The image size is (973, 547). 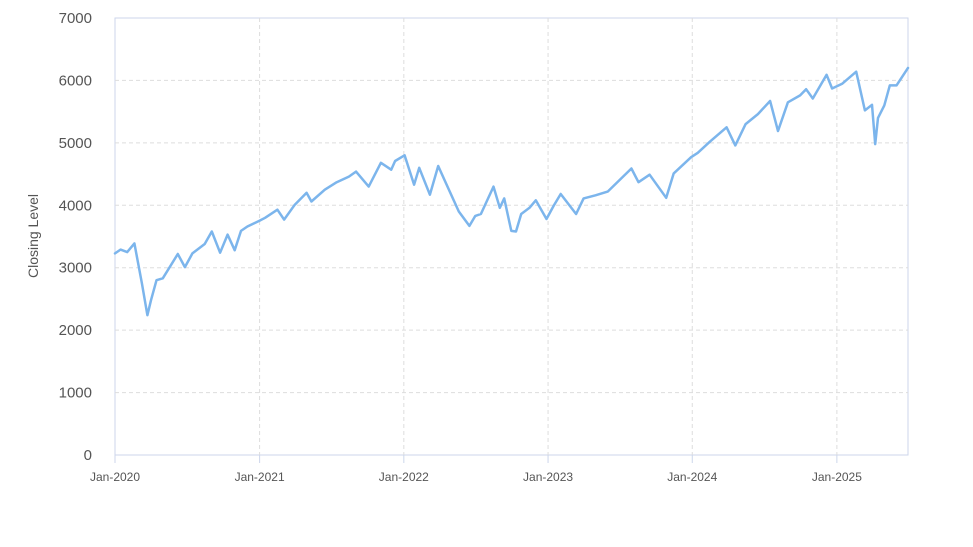 I want to click on y-tick-label: 4000, so click(x=75, y=205).